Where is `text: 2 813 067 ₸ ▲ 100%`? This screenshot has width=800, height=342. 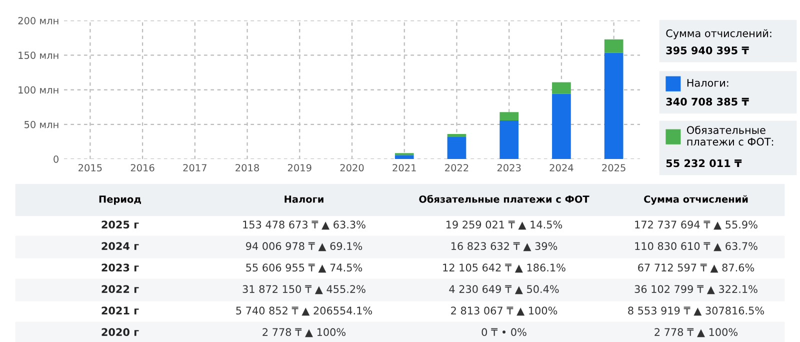
text: 2 813 067 ₸ ▲ 100% is located at coordinates (504, 311).